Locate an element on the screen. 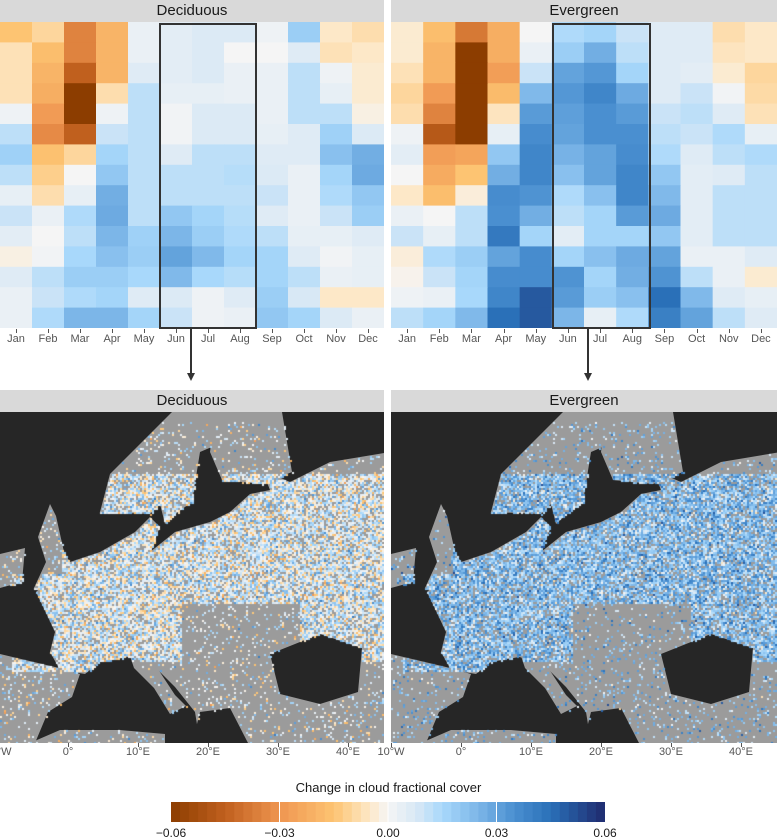 The height and width of the screenshot is (840, 777). month-label: Jun is located at coordinates (568, 339).